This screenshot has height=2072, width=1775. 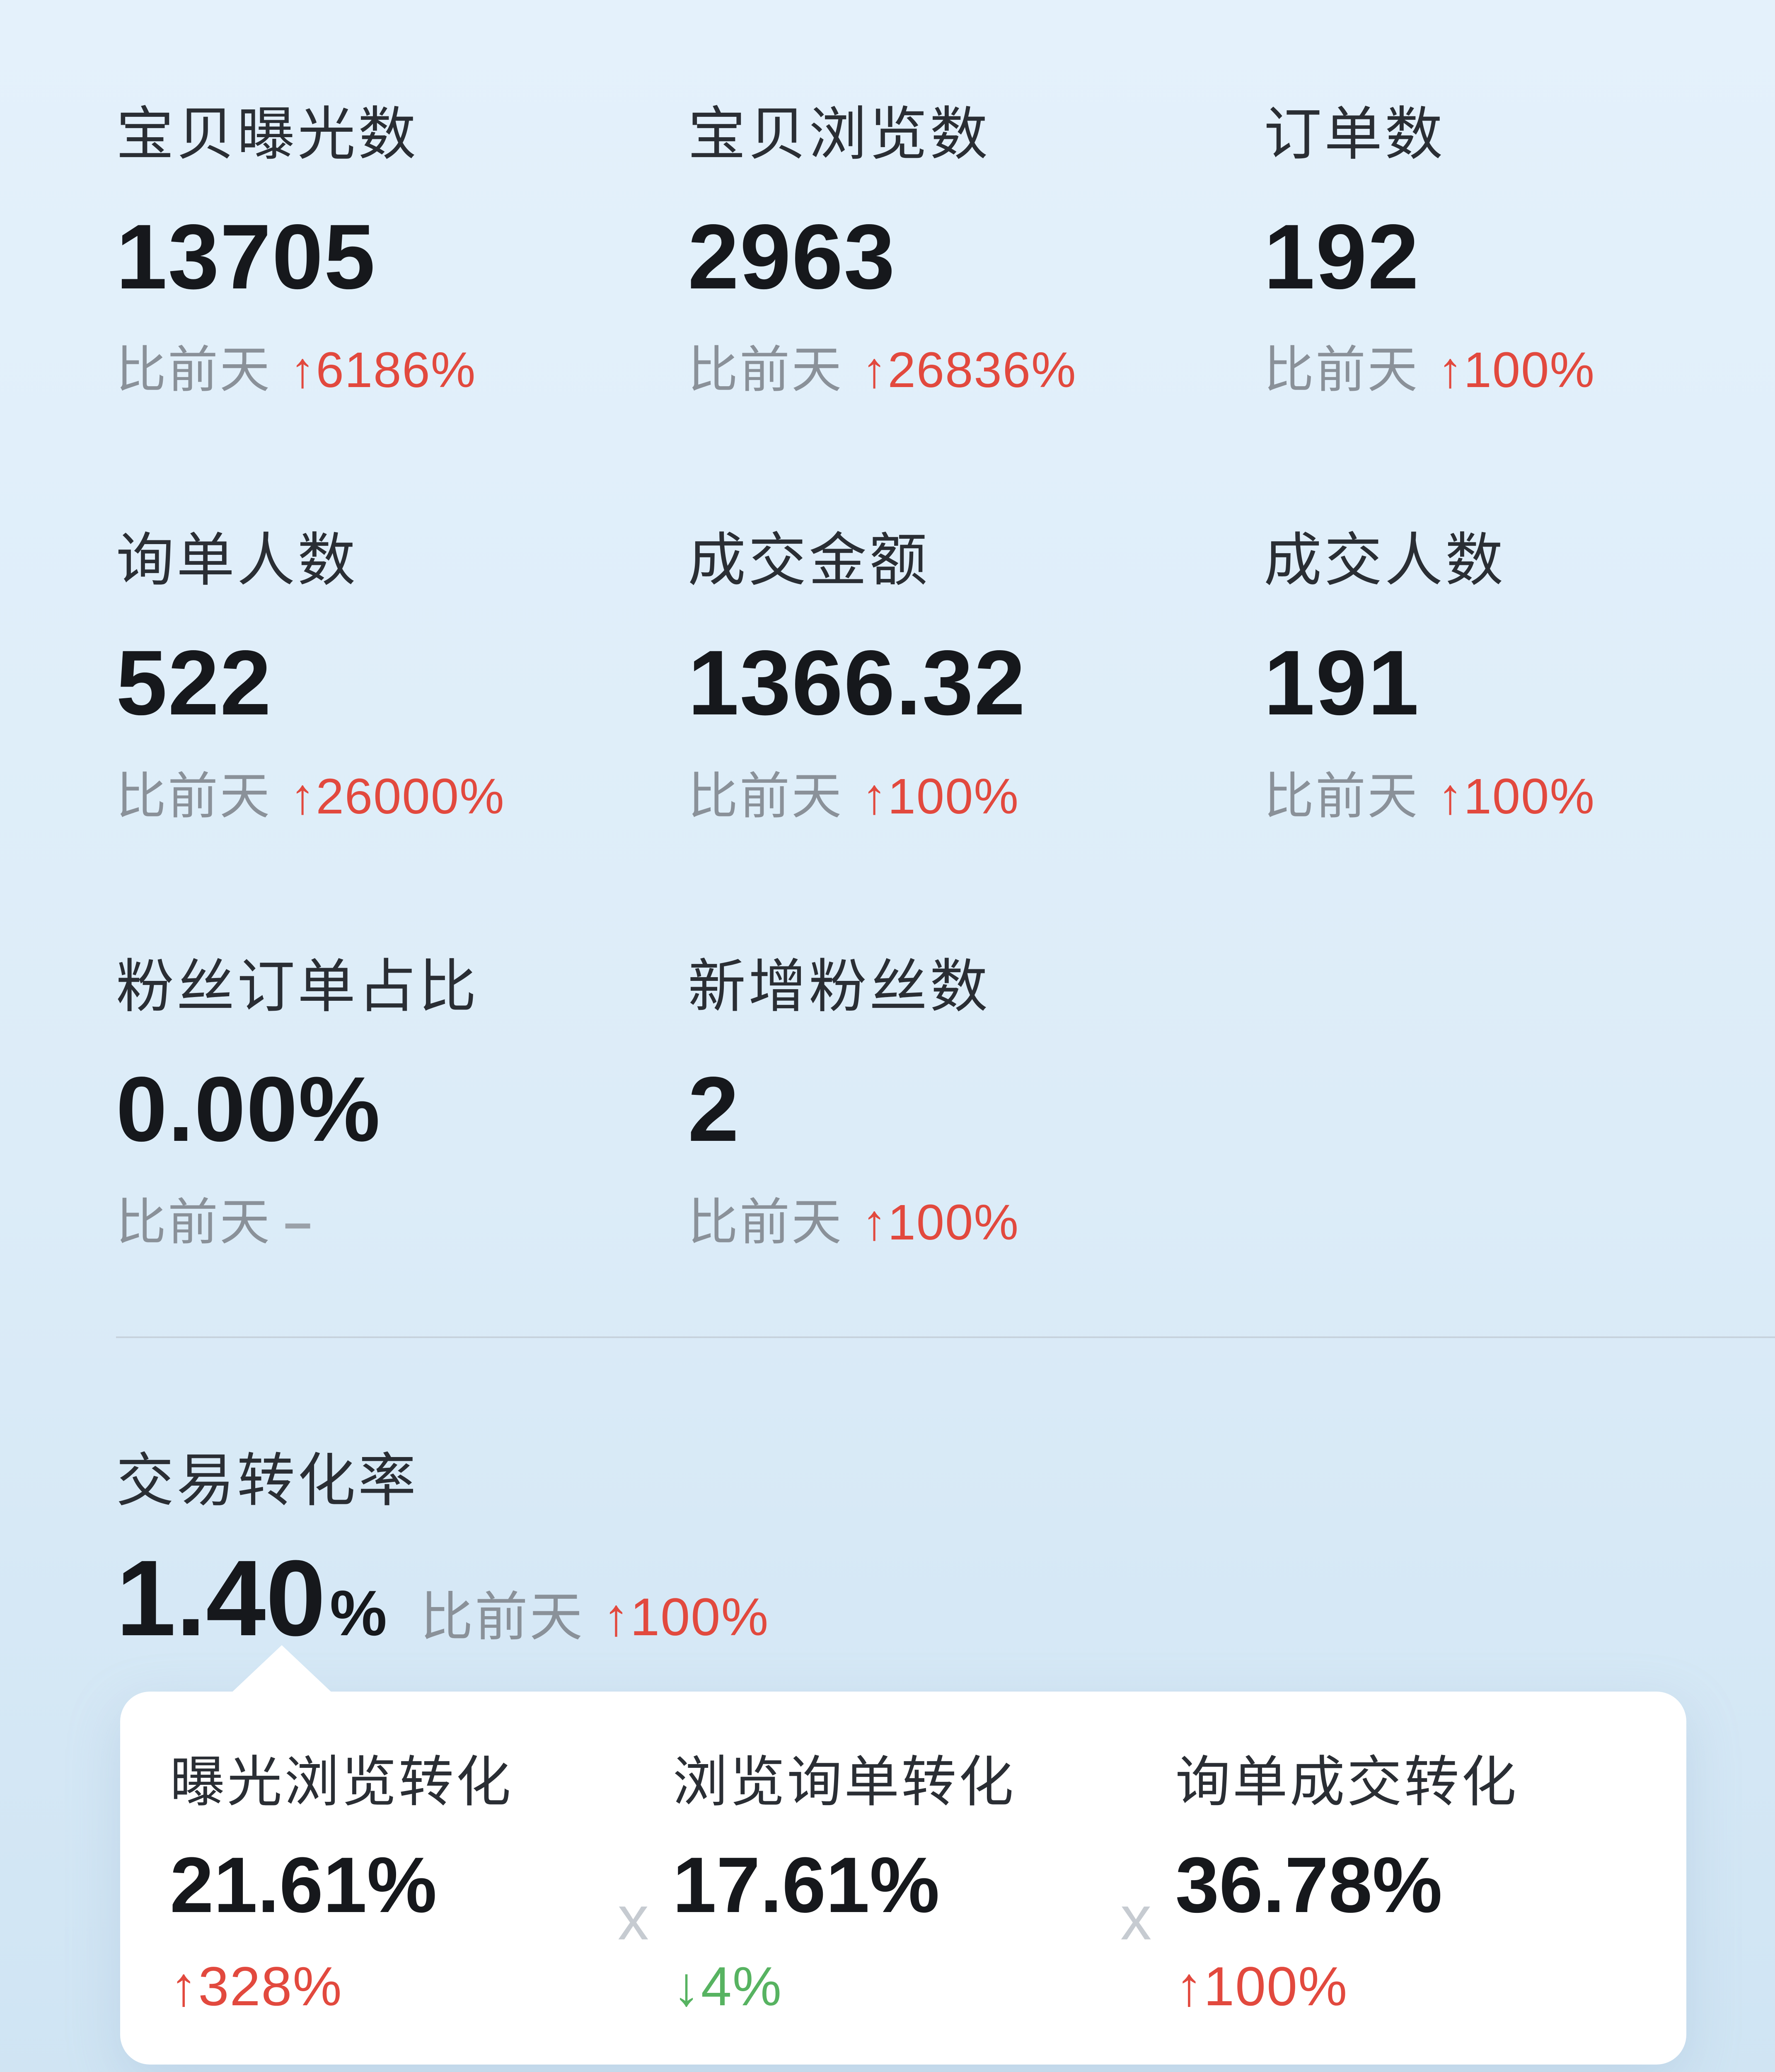 I want to click on delta-value: 4%, so click(x=742, y=1987).